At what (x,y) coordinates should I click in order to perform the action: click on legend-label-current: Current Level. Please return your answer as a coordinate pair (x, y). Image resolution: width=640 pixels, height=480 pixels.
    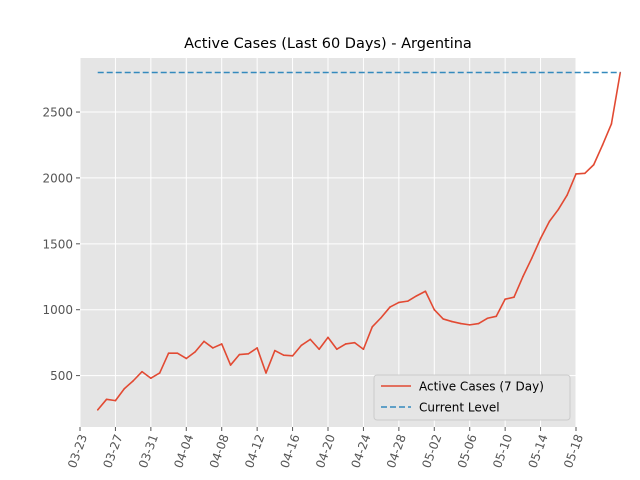
    Looking at the image, I should click on (459, 408).